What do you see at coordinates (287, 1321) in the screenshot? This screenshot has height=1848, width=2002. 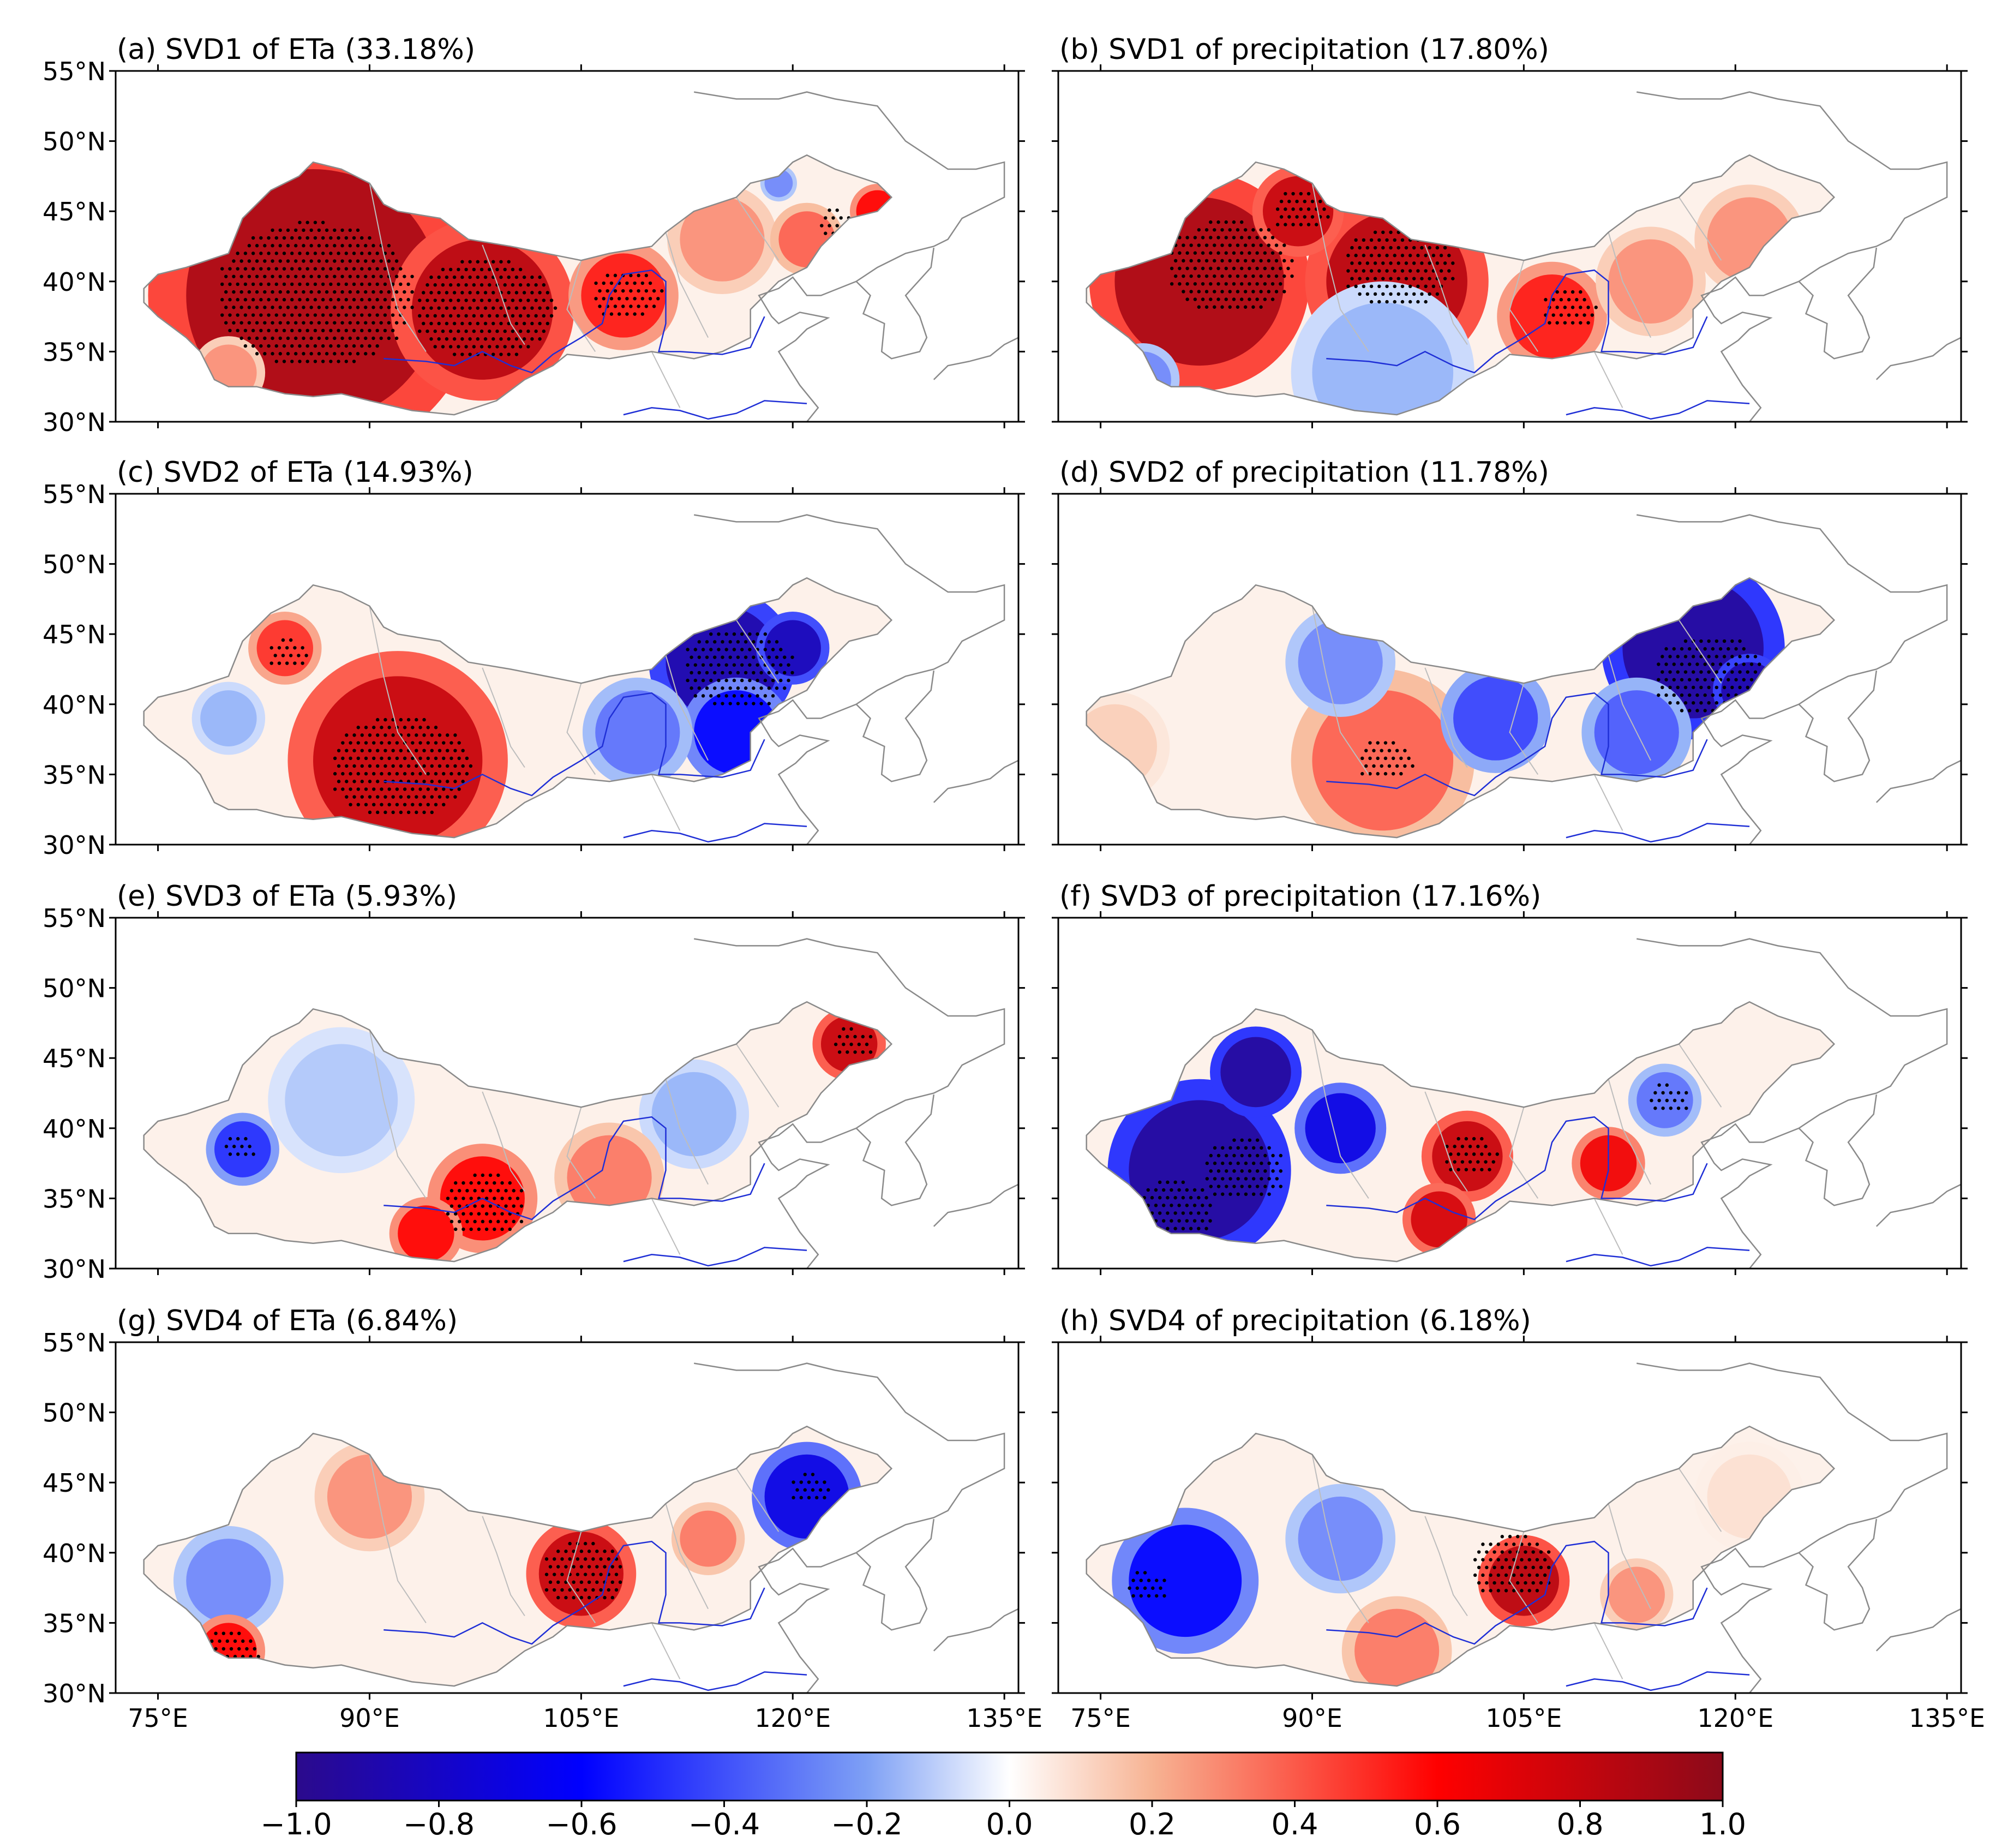 I see `panel-title: (g) SVD4 of ETa (6.84%)` at bounding box center [287, 1321].